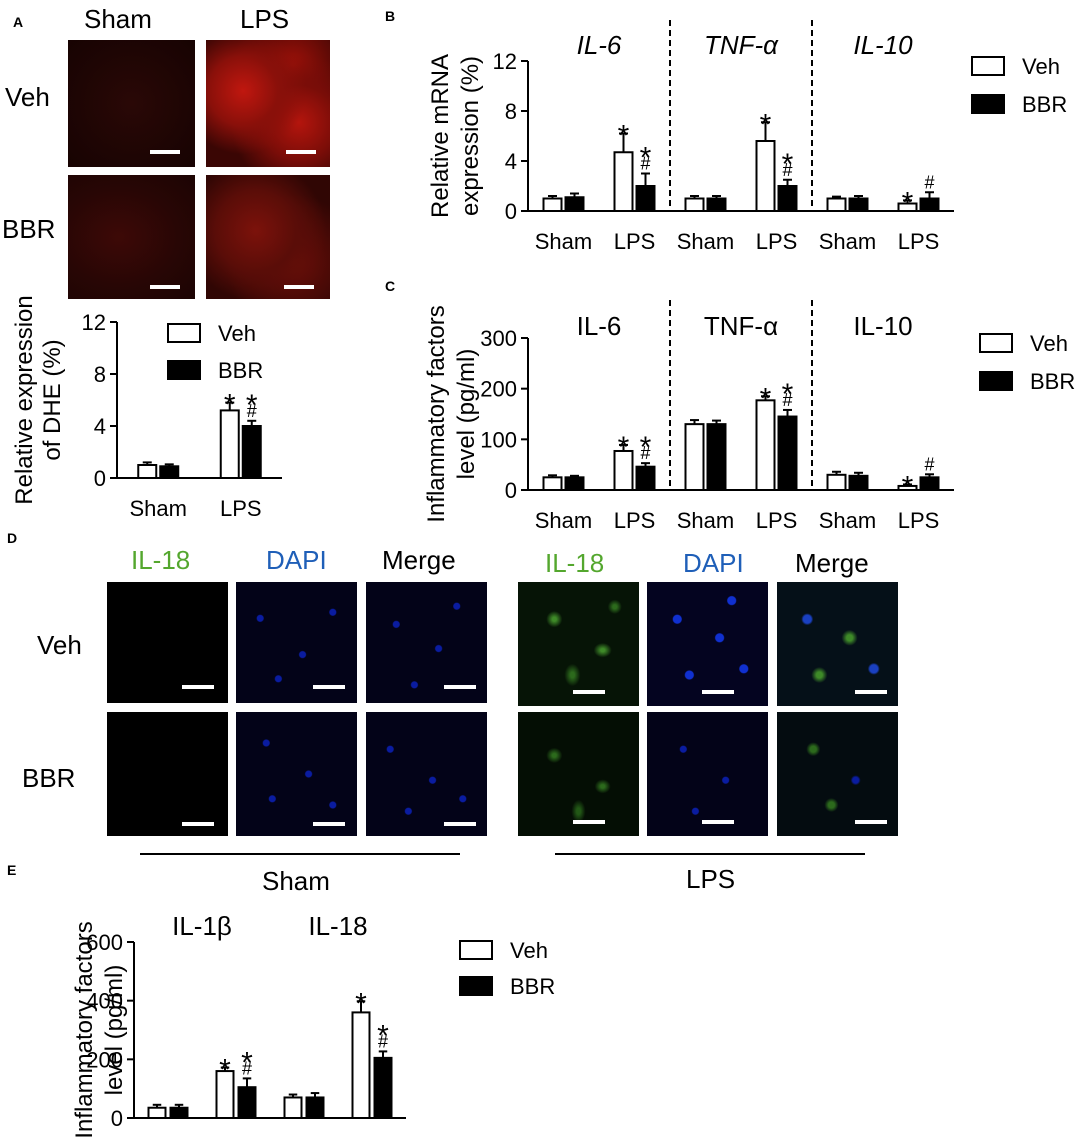  What do you see at coordinates (29, 229) in the screenshot?
I see `a-row-header-bbr: BBR` at bounding box center [29, 229].